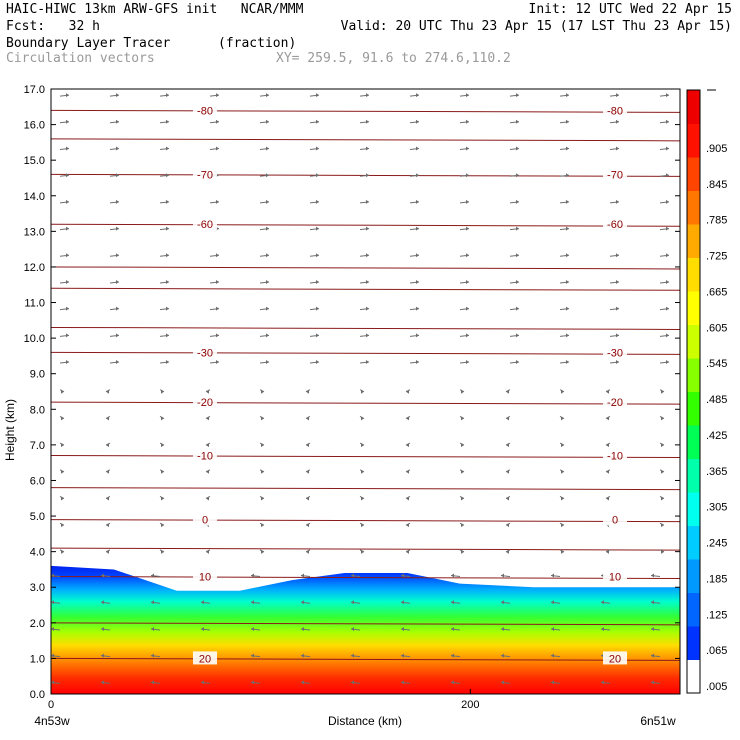 Image resolution: width=740 pixels, height=740 pixels. What do you see at coordinates (393, 58) in the screenshot?
I see `cross-section-coords: XY= 259.5, 91.6 to 274.6,110.2` at bounding box center [393, 58].